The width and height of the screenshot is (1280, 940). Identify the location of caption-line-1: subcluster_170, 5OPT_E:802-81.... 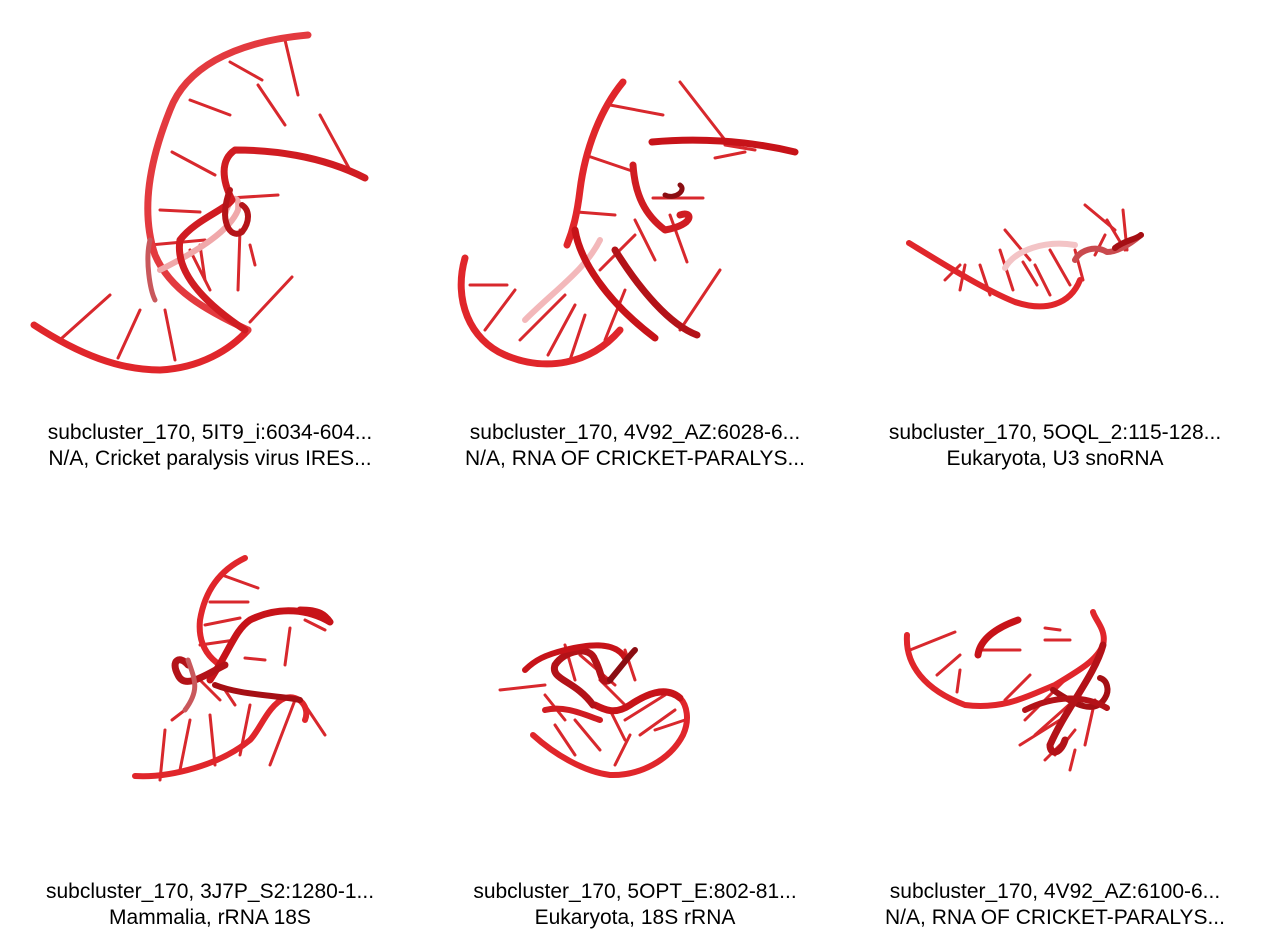
(635, 891).